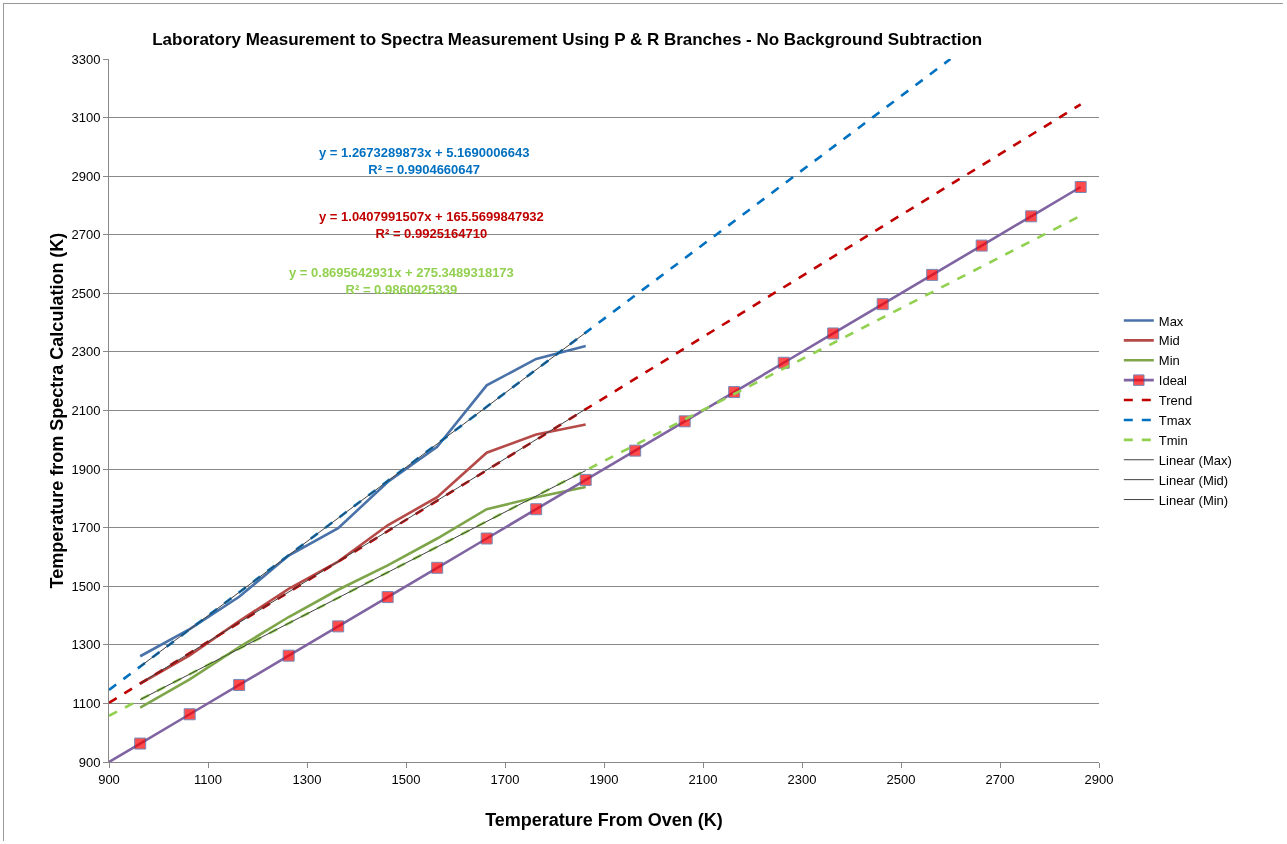 The height and width of the screenshot is (844, 1287). What do you see at coordinates (1099, 779) in the screenshot?
I see `x-tick-label: 2900` at bounding box center [1099, 779].